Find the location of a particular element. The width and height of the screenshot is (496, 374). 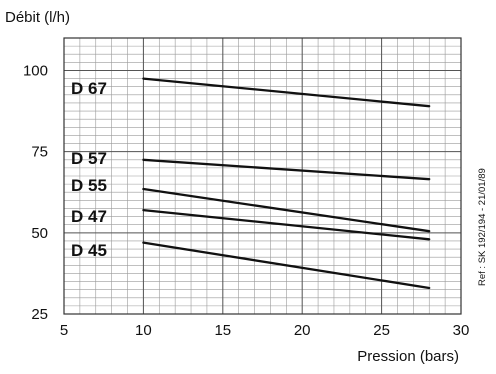

series-label-d-57: D 57 is located at coordinates (89, 158).